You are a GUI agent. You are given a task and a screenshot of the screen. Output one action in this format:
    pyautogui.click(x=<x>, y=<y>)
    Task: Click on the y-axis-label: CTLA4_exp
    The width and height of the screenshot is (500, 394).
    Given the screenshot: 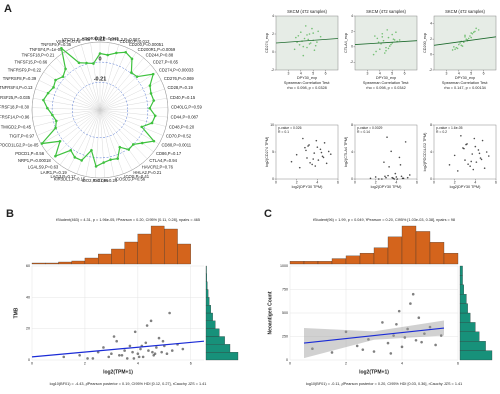 What is the action you would take?
    pyautogui.click(x=346, y=43)
    